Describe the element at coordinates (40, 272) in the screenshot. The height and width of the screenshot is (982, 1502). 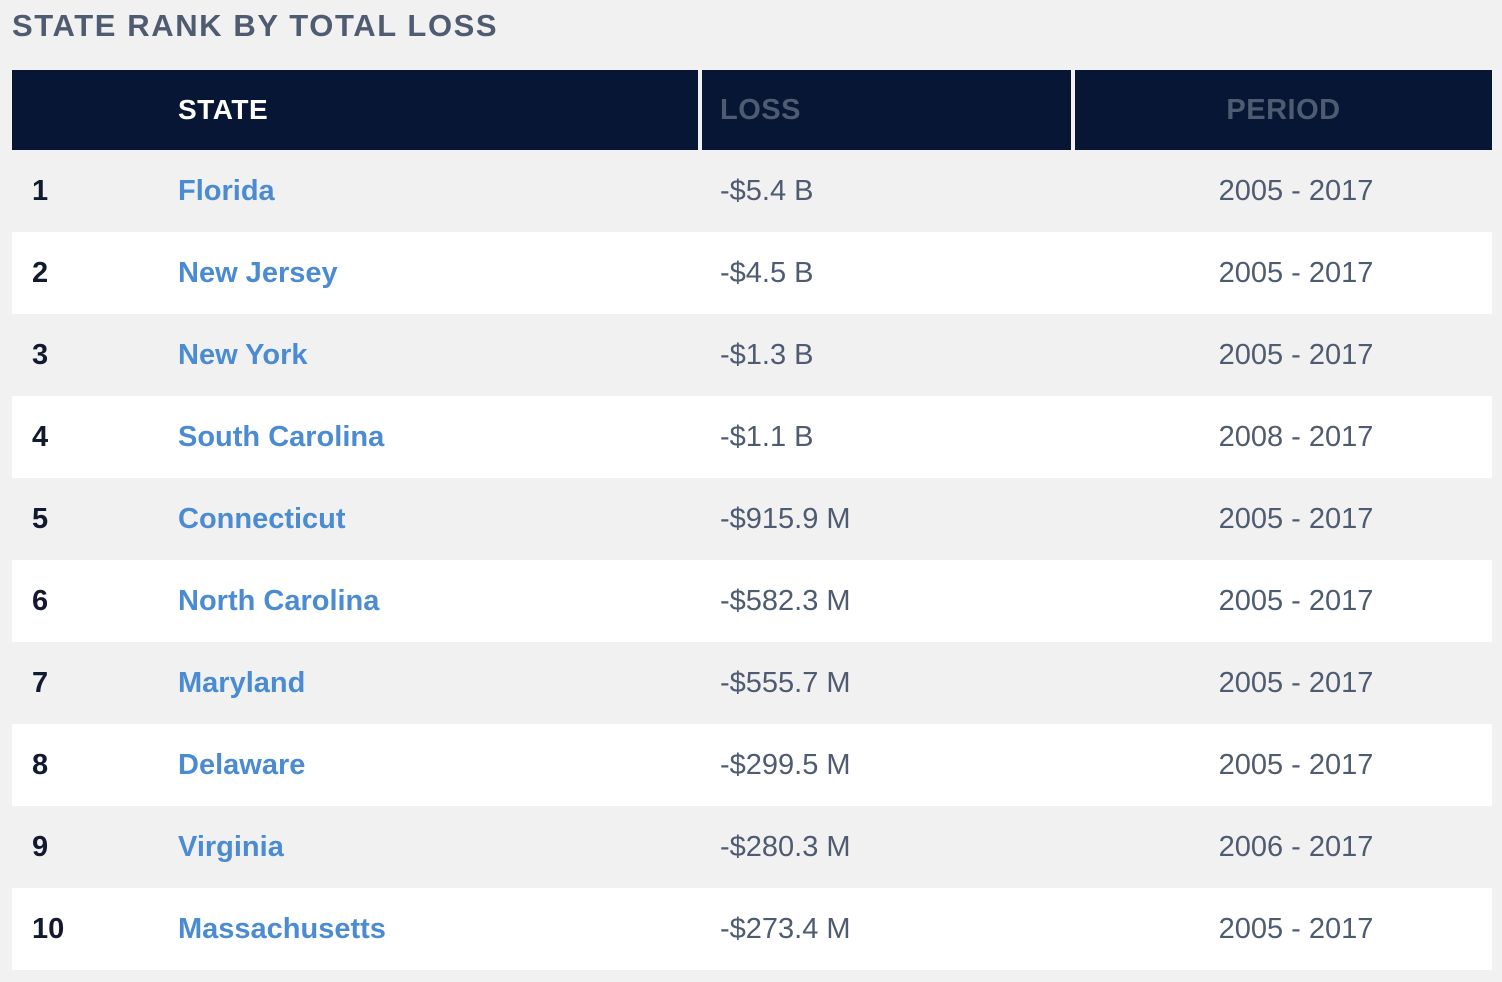
I see `rank-cell: 2` at that location.